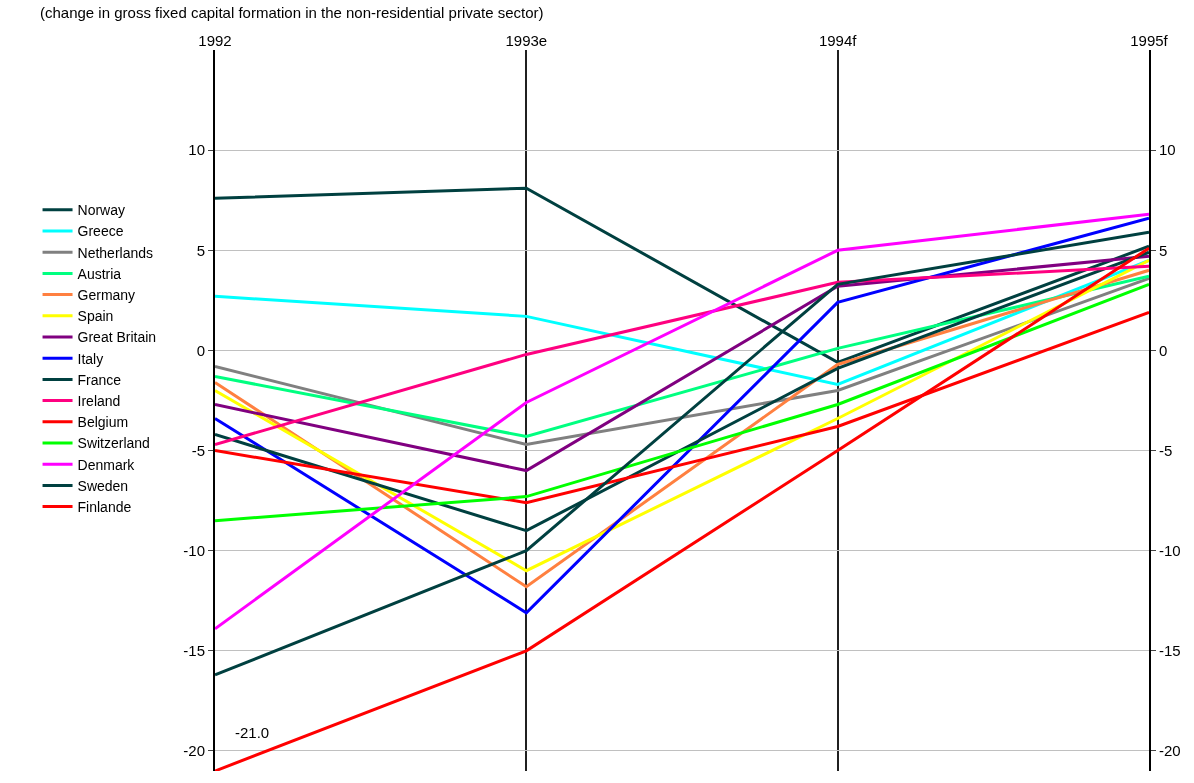 The width and height of the screenshot is (1194, 783). I want to click on legend-label: Sweden, so click(103, 485).